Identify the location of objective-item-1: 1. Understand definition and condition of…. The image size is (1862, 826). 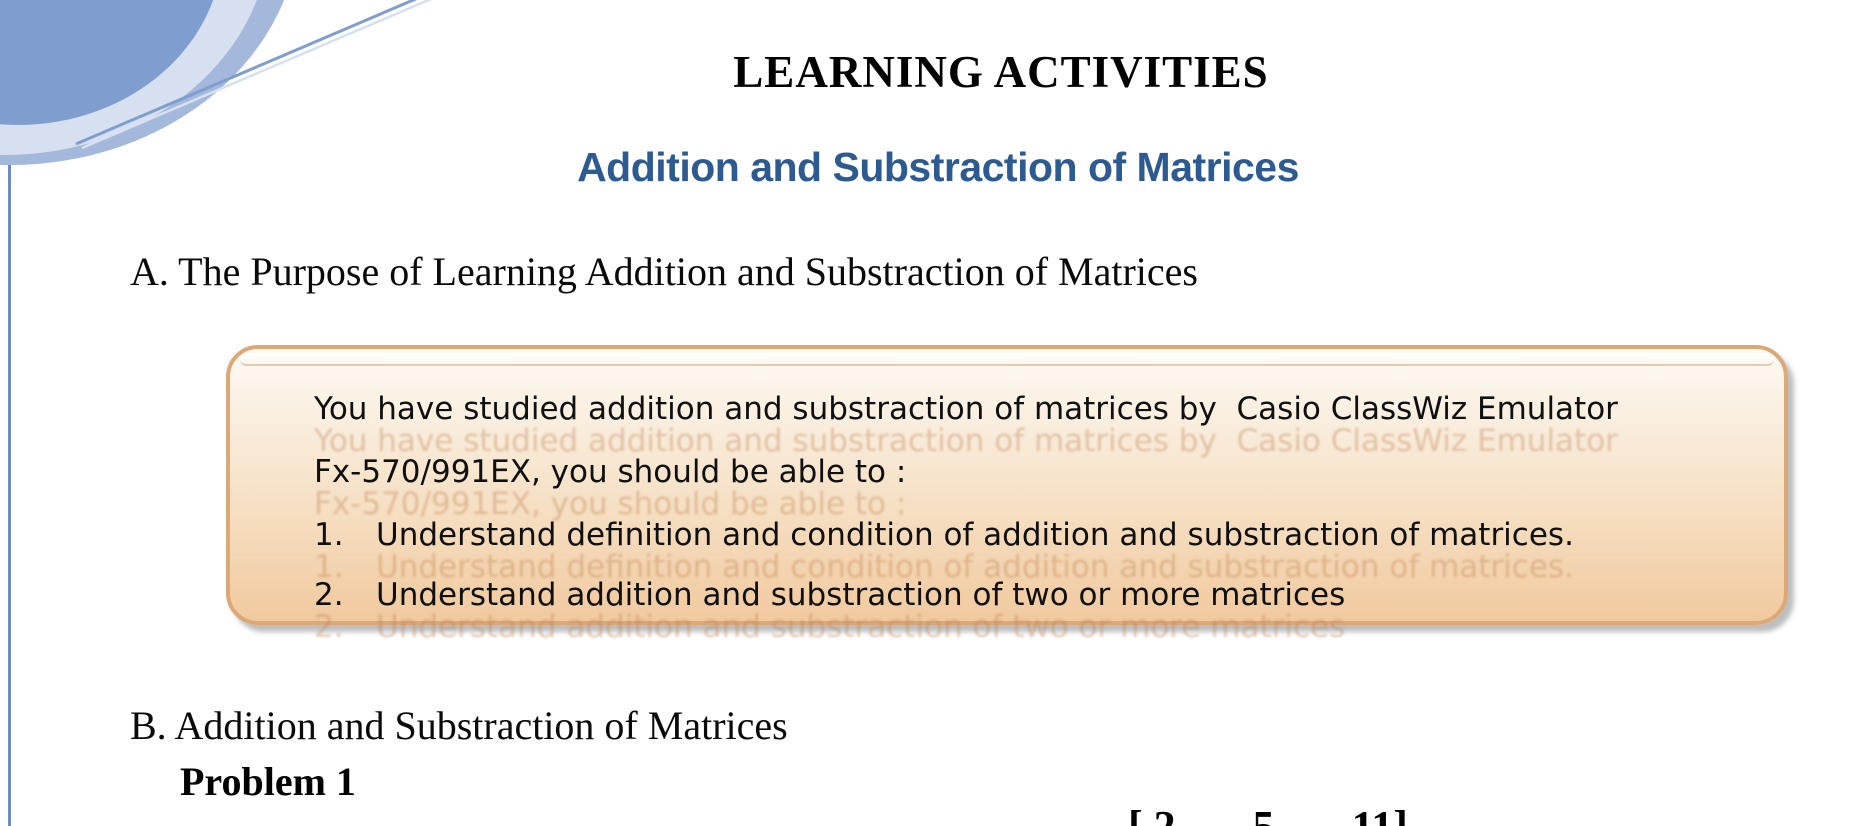
(1029, 535).